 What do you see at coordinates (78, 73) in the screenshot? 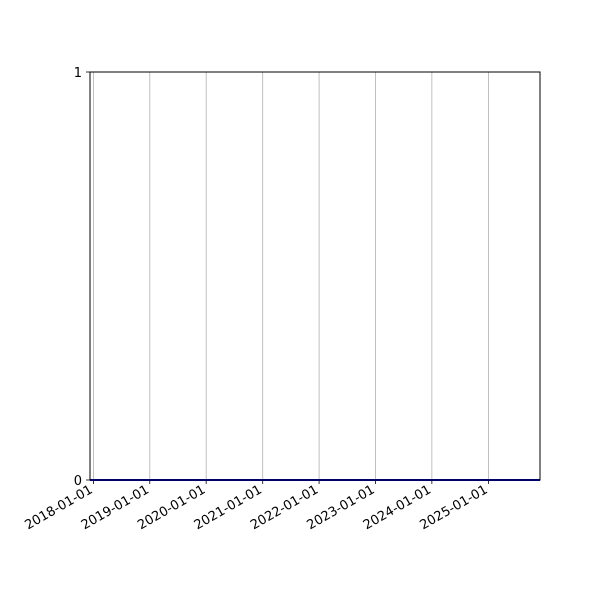
I see `y-tick-label: 1` at bounding box center [78, 73].